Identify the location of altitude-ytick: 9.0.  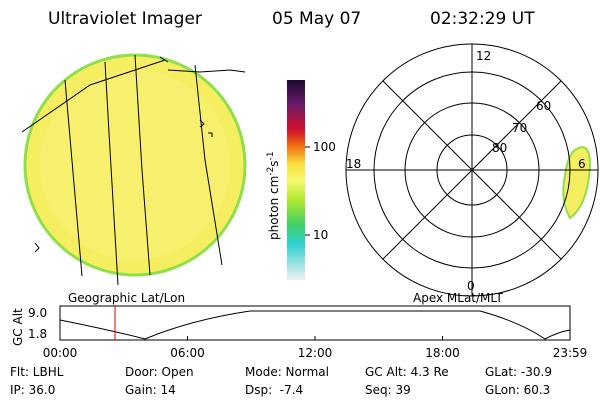
(37, 313).